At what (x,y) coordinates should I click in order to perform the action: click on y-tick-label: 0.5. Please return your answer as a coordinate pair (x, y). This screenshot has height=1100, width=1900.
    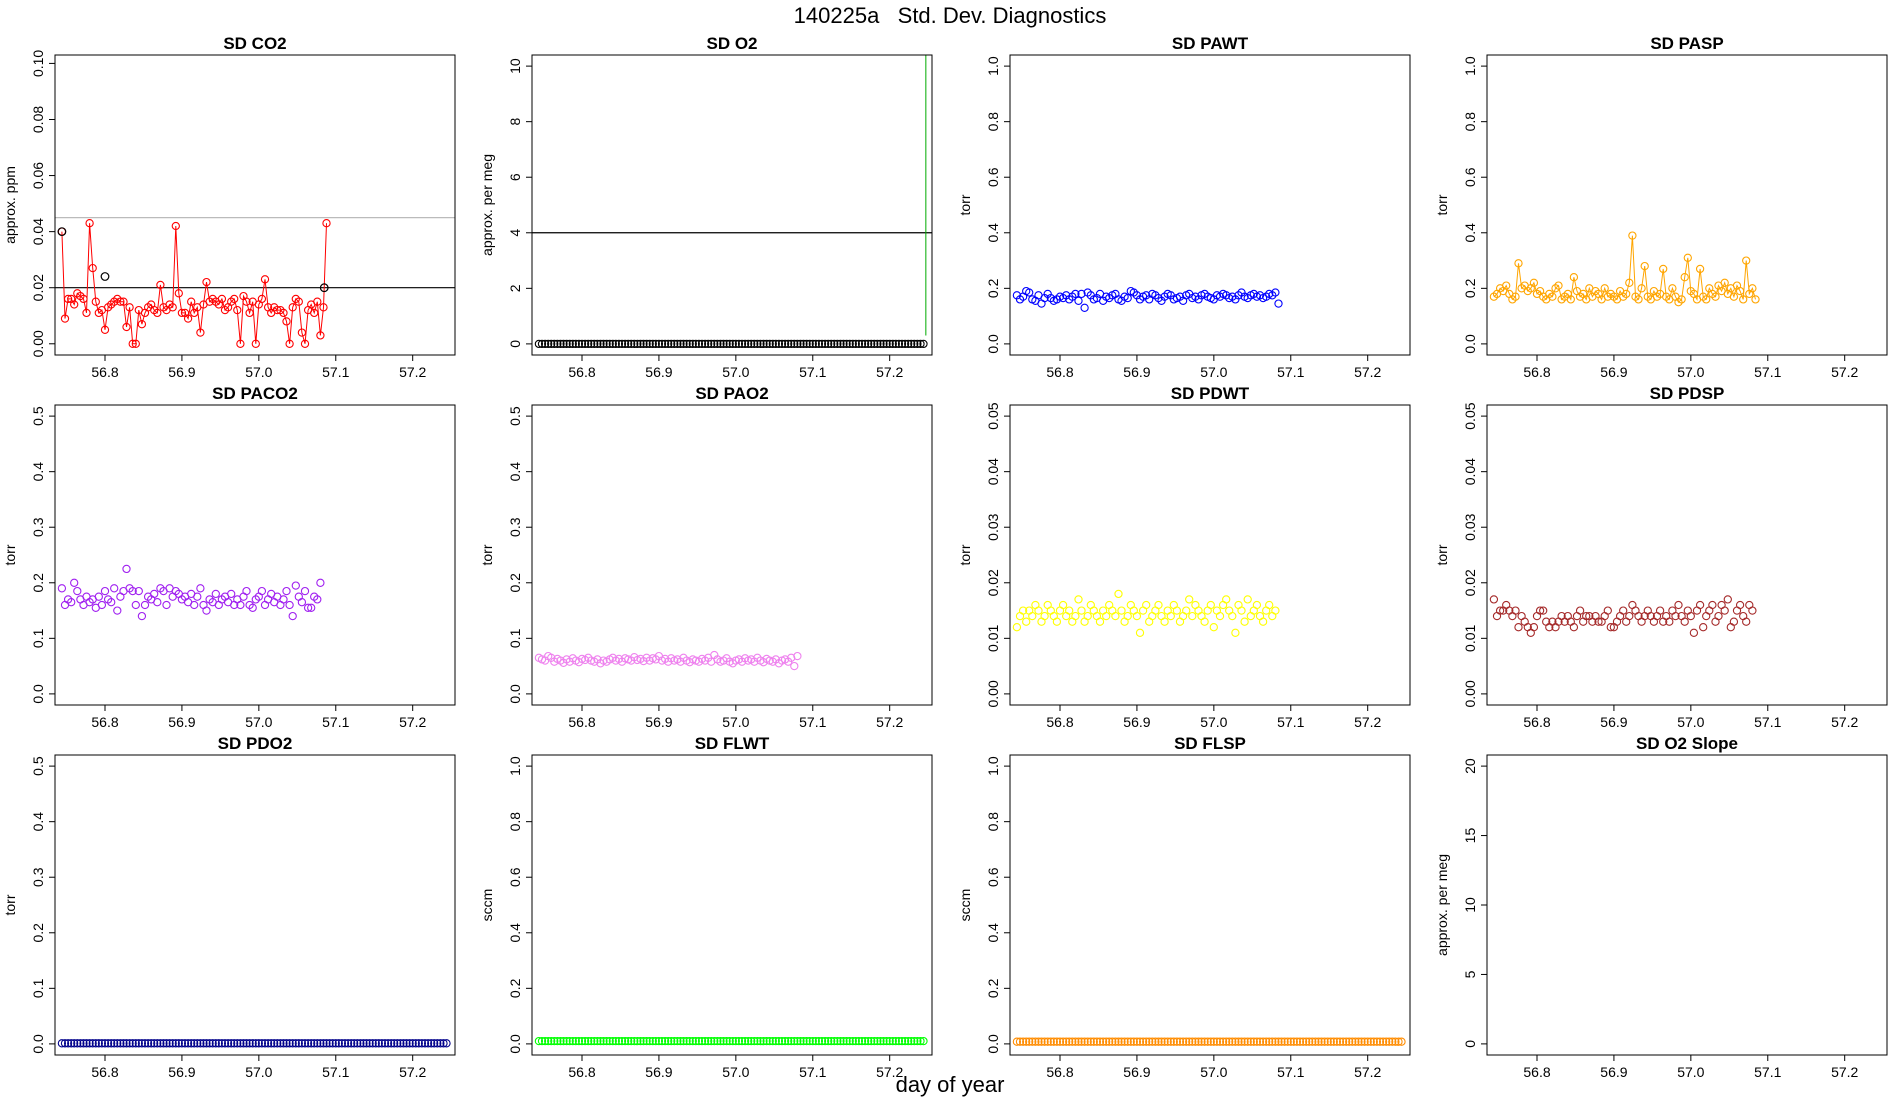
    Looking at the image, I should click on (515, 416).